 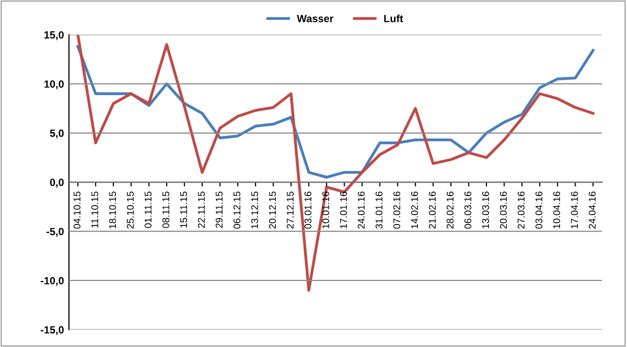 What do you see at coordinates (112, 210) in the screenshot?
I see `x-tick-label: 18.10.15` at bounding box center [112, 210].